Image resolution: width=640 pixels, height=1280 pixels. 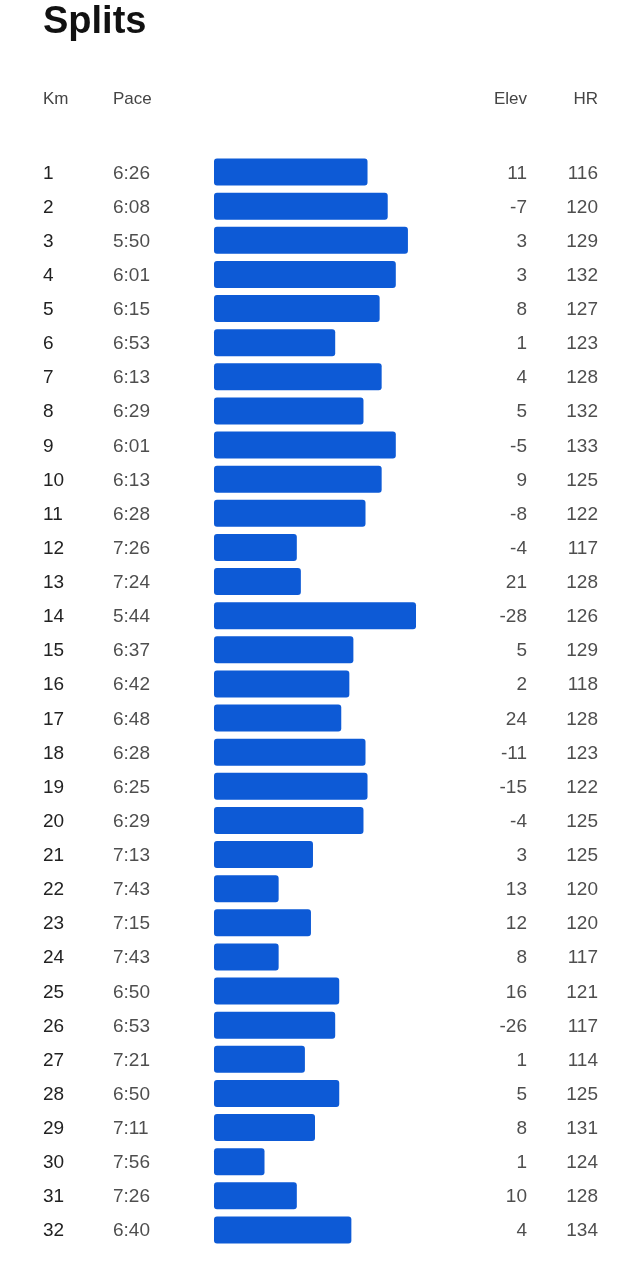 What do you see at coordinates (131, 786) in the screenshot?
I see `data-label: 6:25` at bounding box center [131, 786].